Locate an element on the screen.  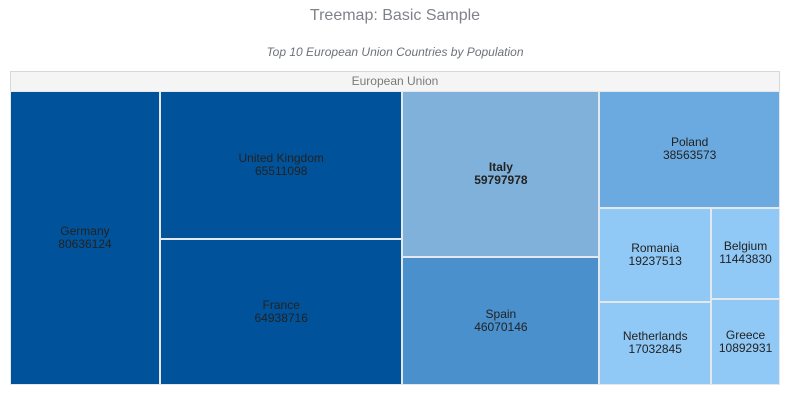
treemap-tile-label: Romania 19237513 is located at coordinates (655, 254).